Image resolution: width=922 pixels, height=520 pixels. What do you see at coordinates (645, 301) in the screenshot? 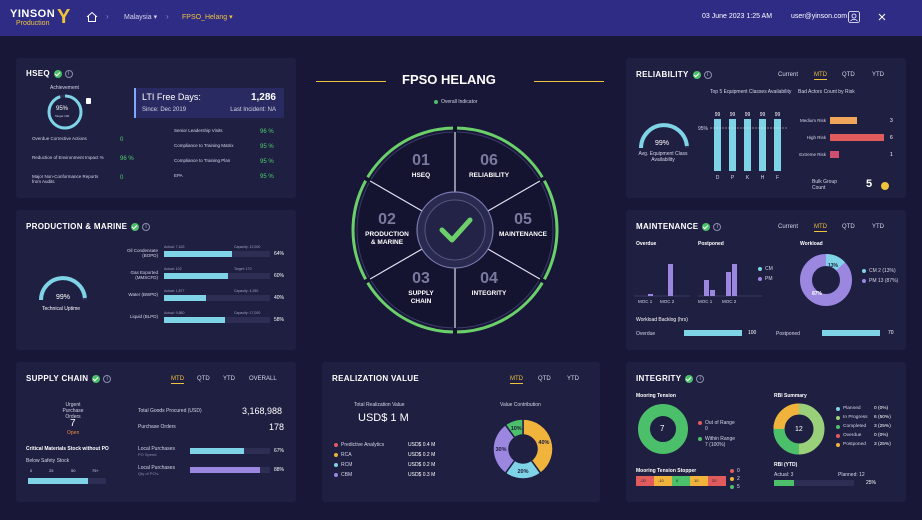
I see `overdue-cat: MOC 1` at bounding box center [645, 301].